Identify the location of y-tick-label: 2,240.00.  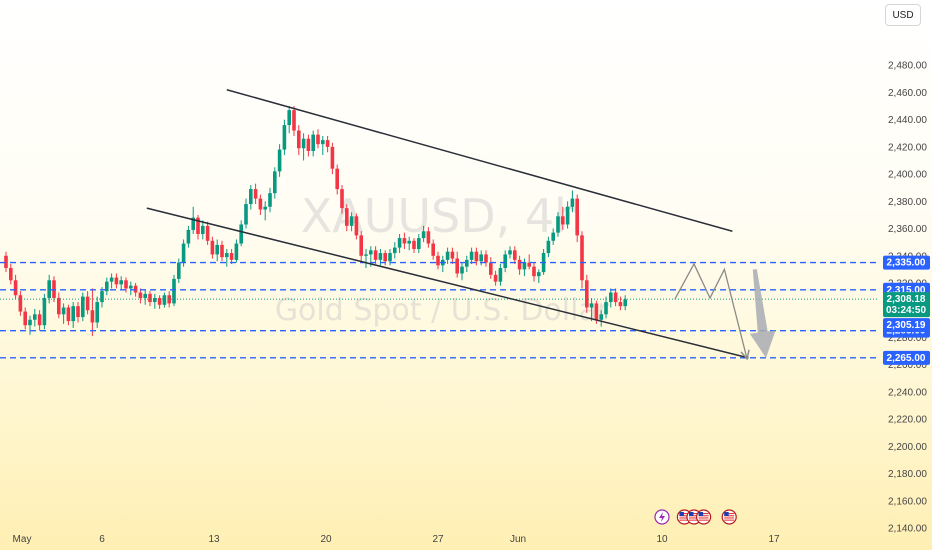
(907, 392).